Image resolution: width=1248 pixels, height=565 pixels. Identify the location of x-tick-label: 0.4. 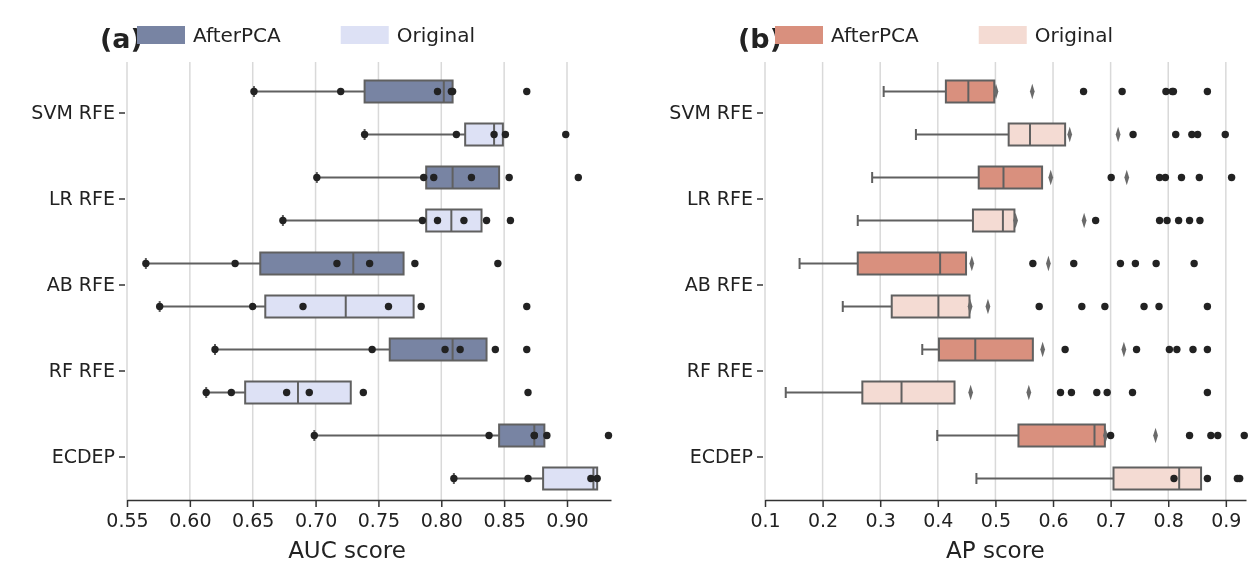
(938, 520).